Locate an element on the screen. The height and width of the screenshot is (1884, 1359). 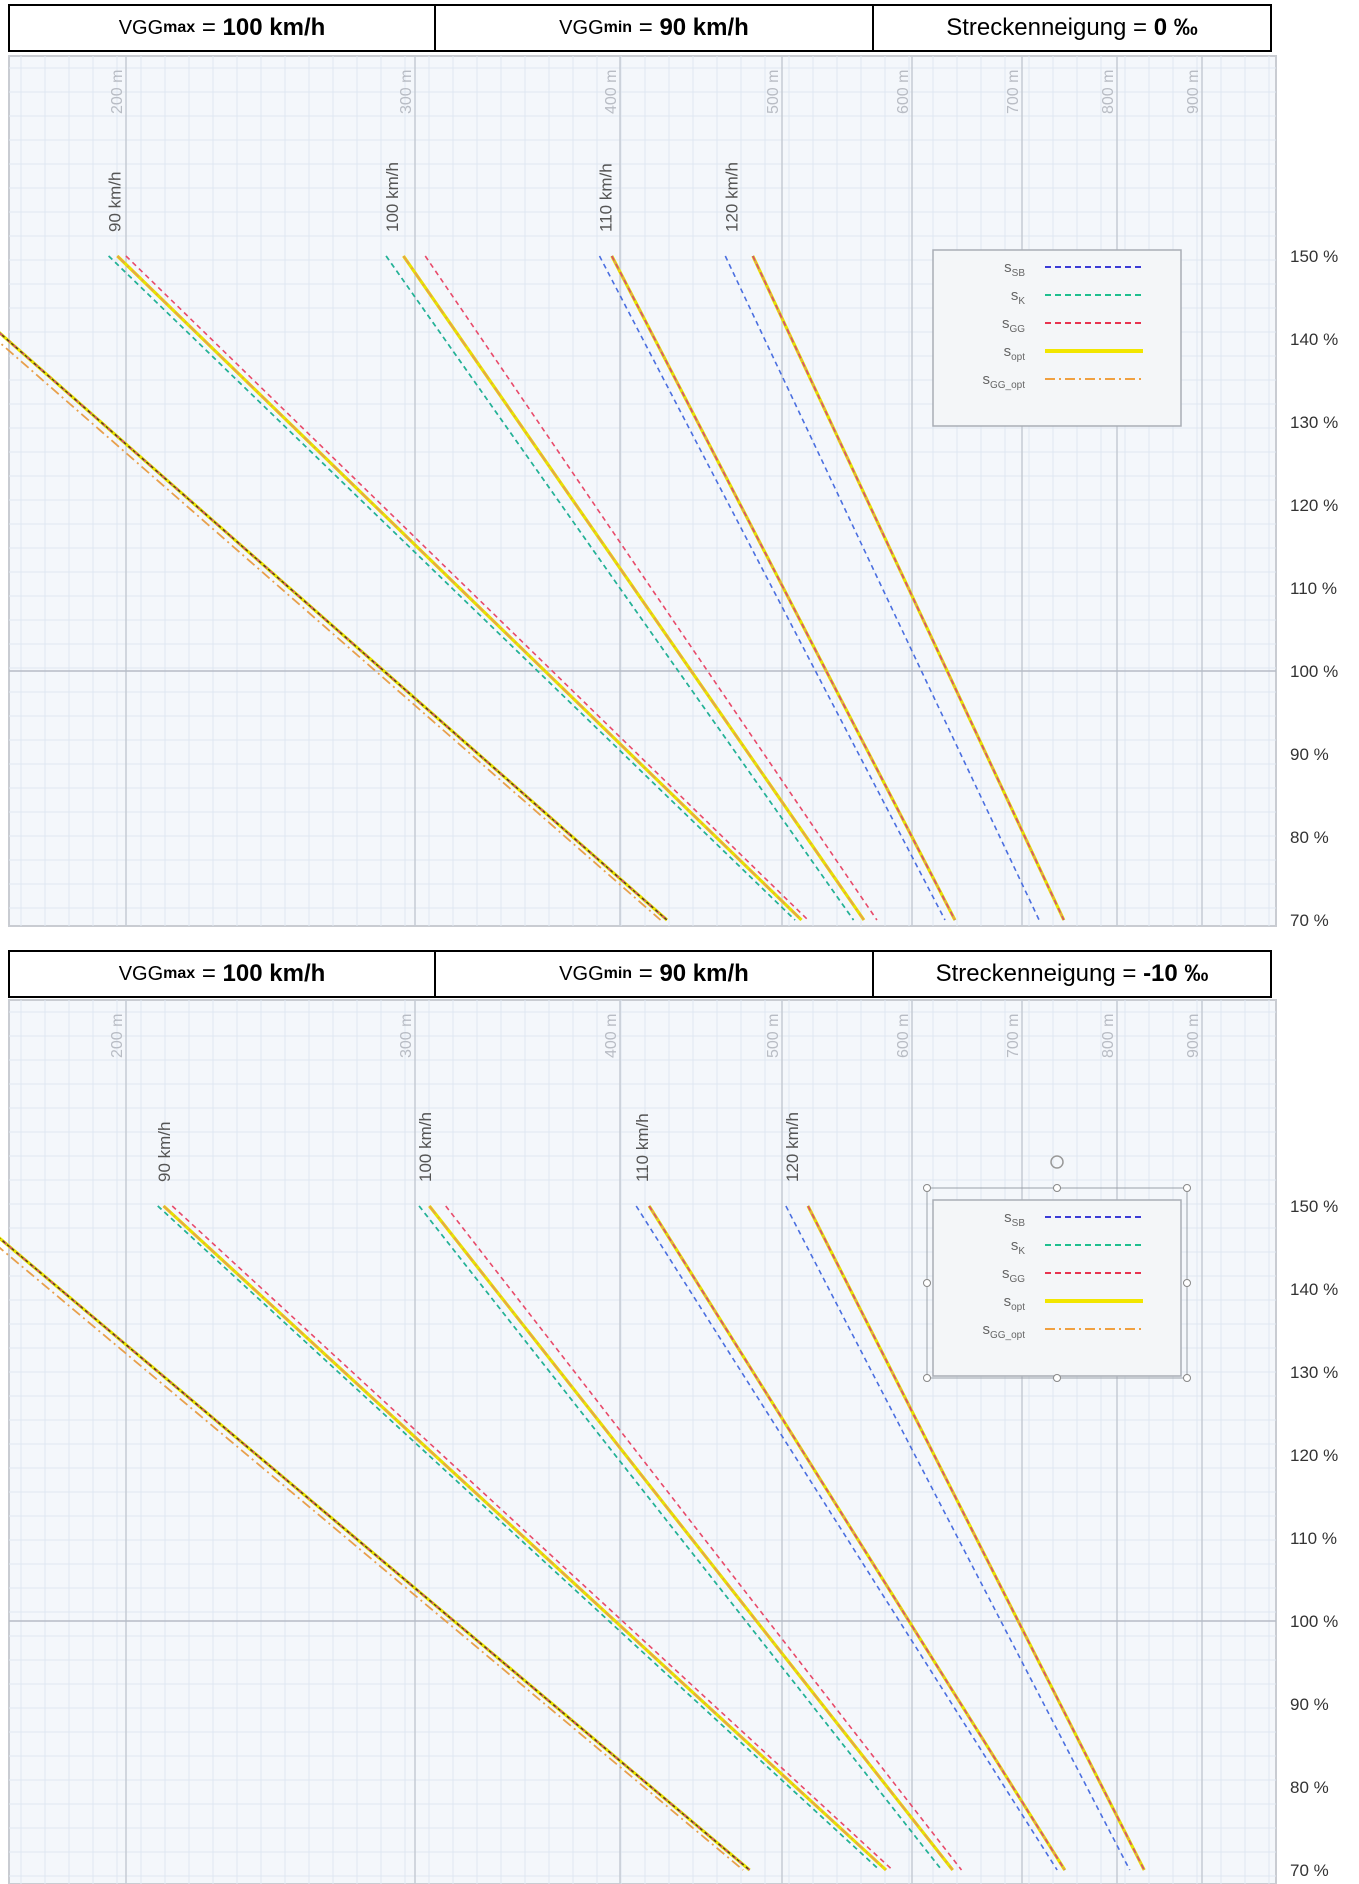
legend-box is located at coordinates (1057, 1288).